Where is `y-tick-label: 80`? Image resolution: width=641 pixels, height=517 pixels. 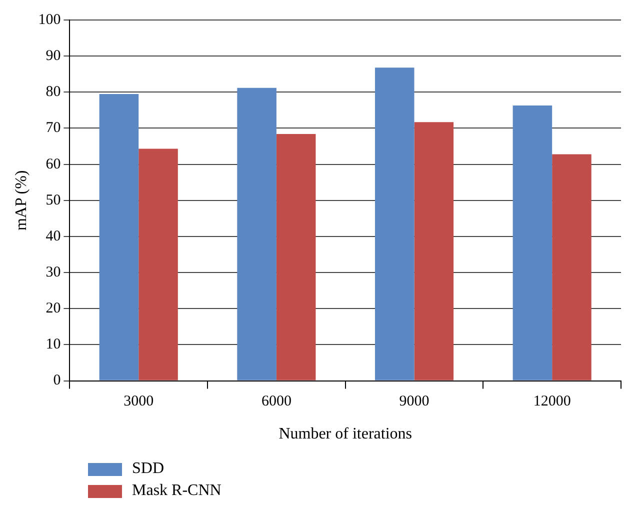
y-tick-label: 80 is located at coordinates (53, 92).